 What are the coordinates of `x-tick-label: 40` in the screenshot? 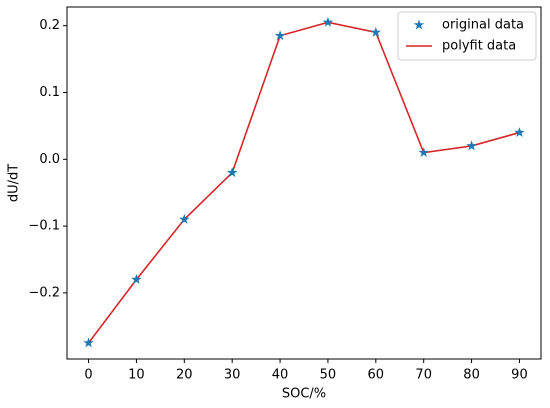 It's located at (280, 375).